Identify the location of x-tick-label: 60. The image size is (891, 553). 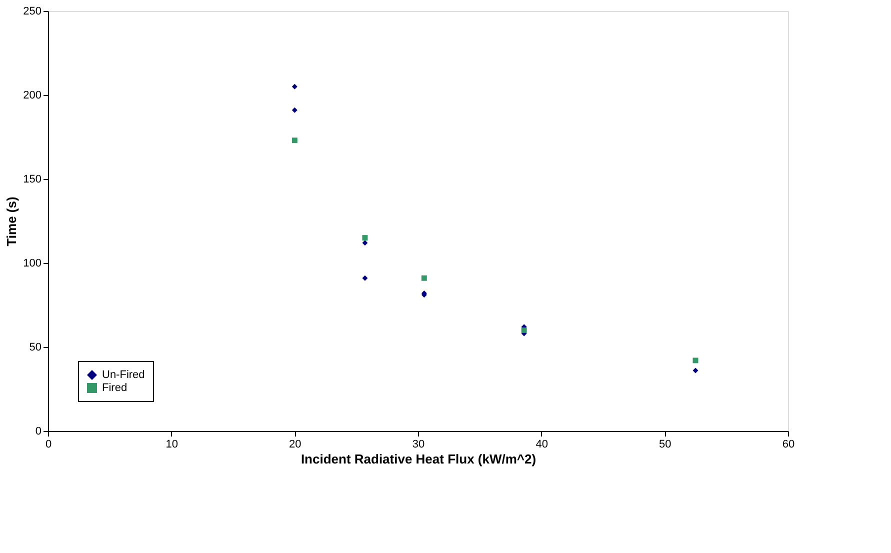
(788, 444).